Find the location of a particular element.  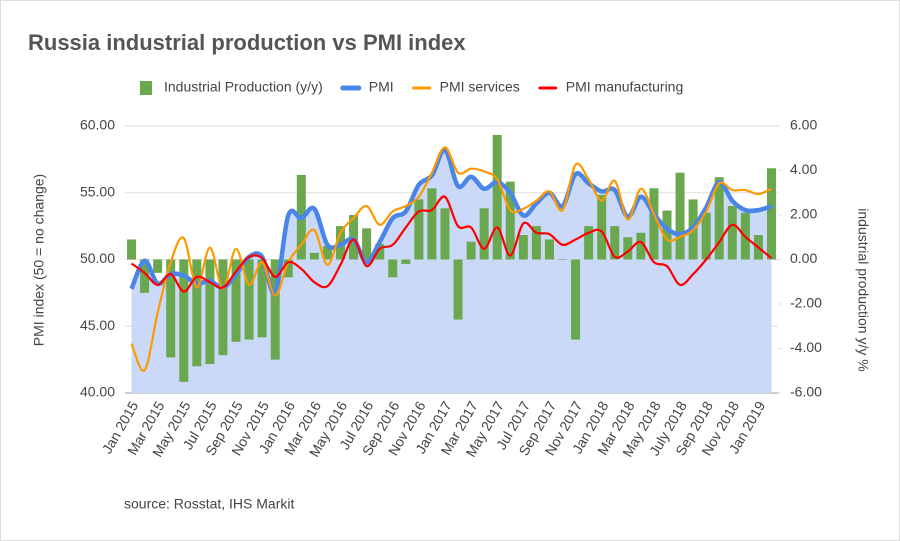

line is located at coordinates (451, 244).